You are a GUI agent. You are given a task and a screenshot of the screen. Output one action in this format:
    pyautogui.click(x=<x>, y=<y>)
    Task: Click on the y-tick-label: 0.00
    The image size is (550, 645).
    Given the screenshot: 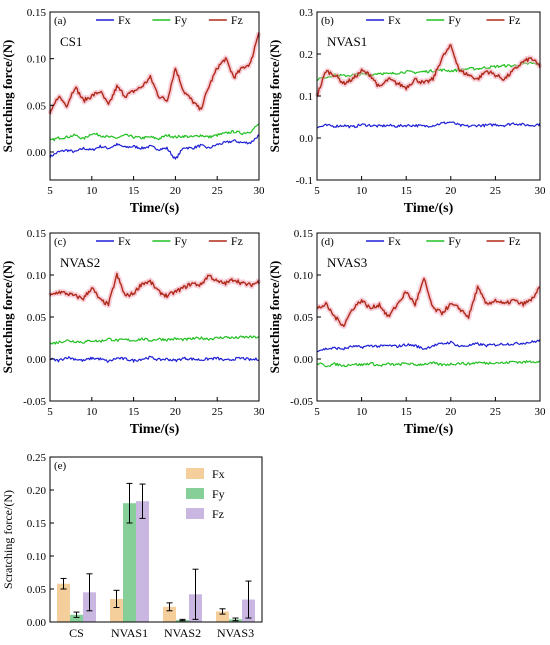 What is the action you would take?
    pyautogui.click(x=37, y=623)
    